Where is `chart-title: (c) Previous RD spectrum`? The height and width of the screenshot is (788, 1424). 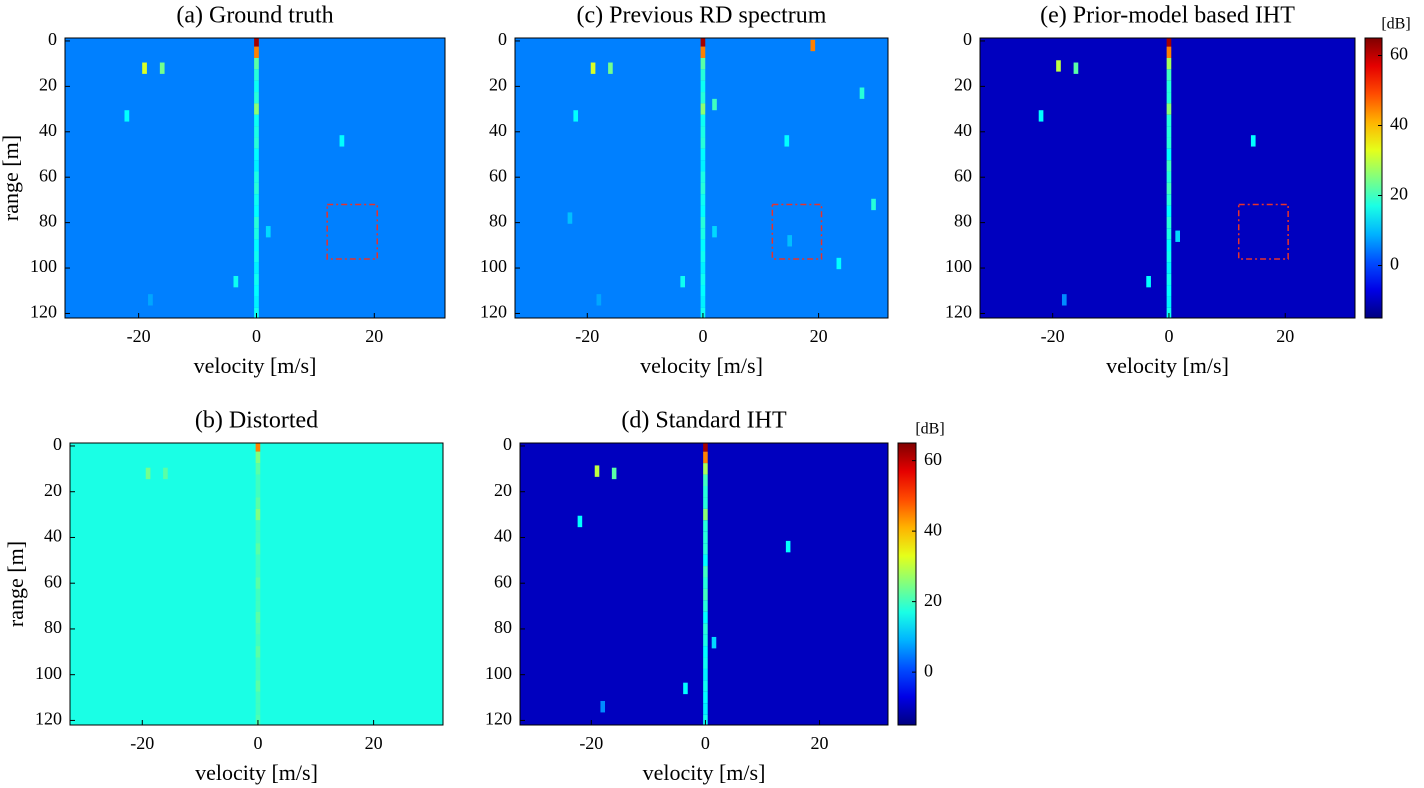
chart-title: (c) Previous RD spectrum is located at coordinates (702, 16).